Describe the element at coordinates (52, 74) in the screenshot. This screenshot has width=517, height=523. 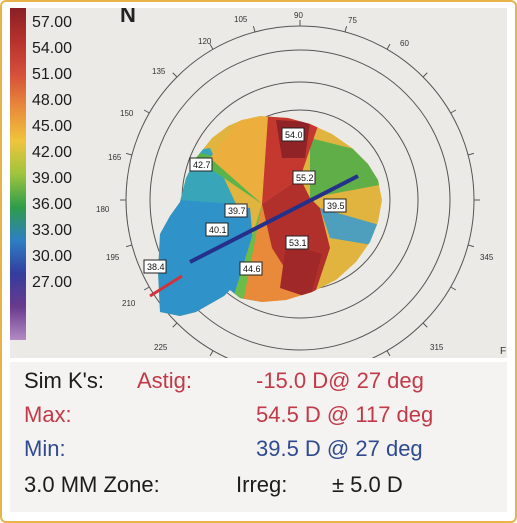
I see `legend-label: 51.00` at that location.